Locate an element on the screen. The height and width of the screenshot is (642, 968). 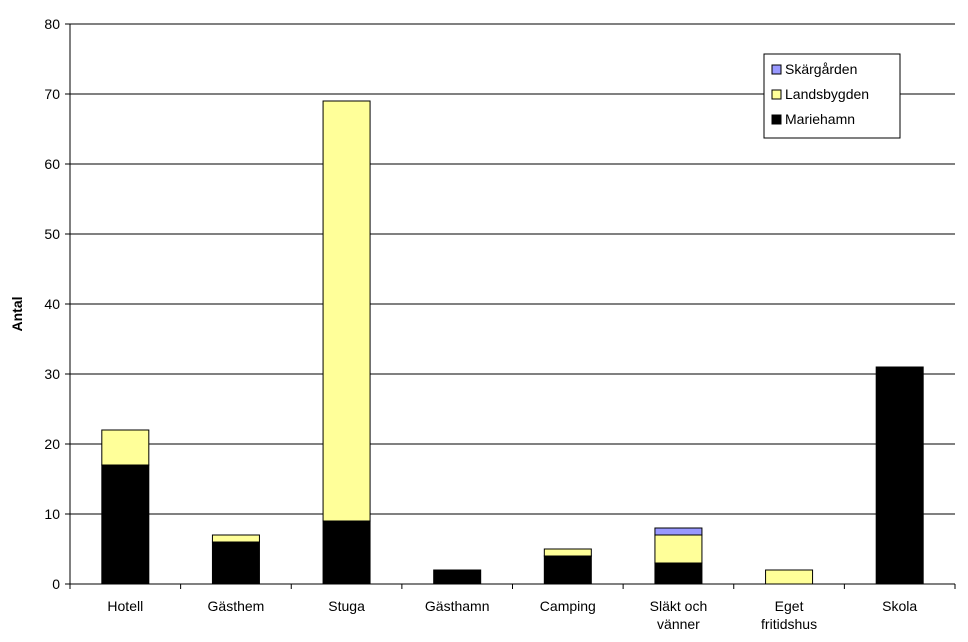
x-tick-label: Camping is located at coordinates (568, 606).